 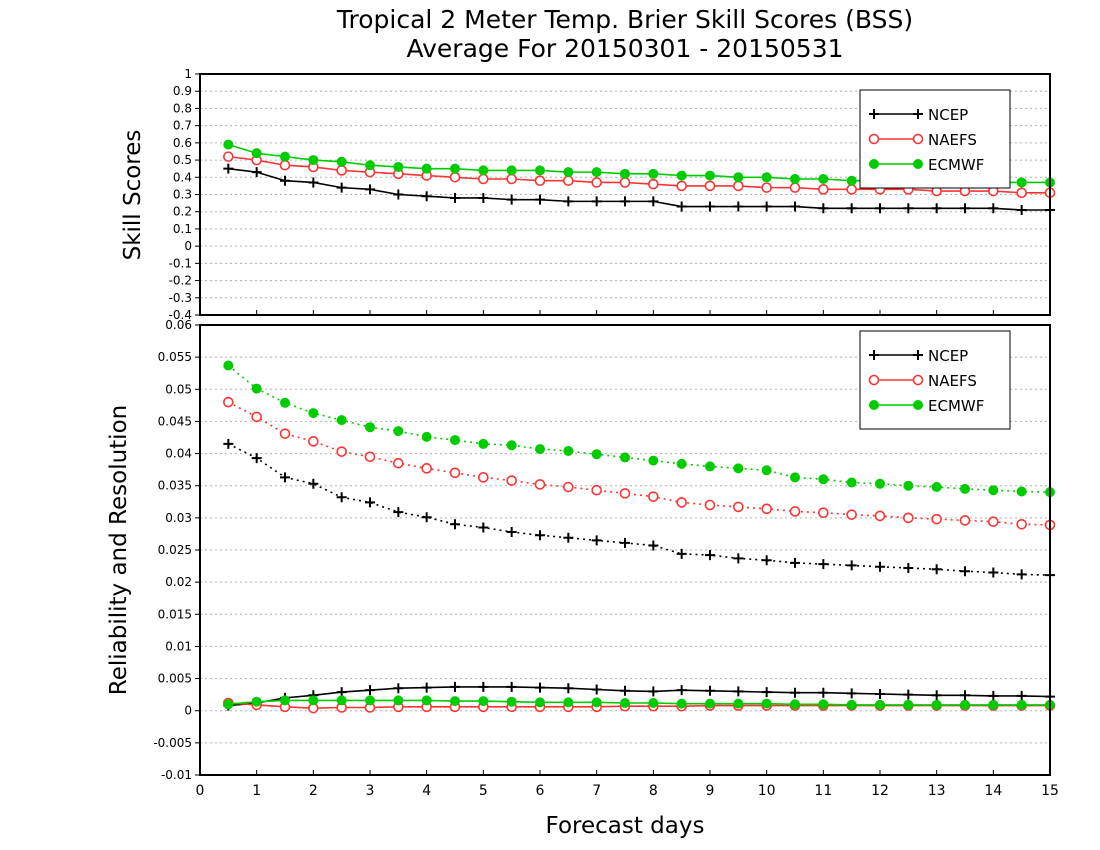 What do you see at coordinates (880, 791) in the screenshot?
I see `x-tick-label: 12` at bounding box center [880, 791].